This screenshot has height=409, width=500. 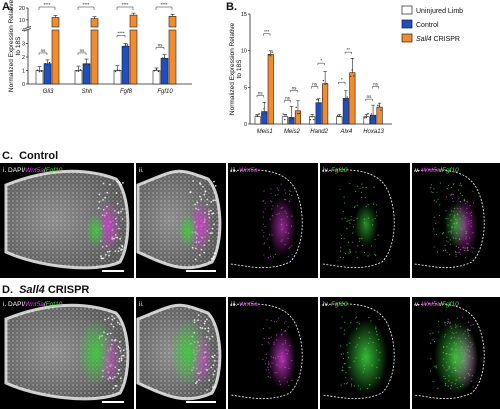 I want to click on chart-b-category-label: Meis1, so click(x=265, y=132).